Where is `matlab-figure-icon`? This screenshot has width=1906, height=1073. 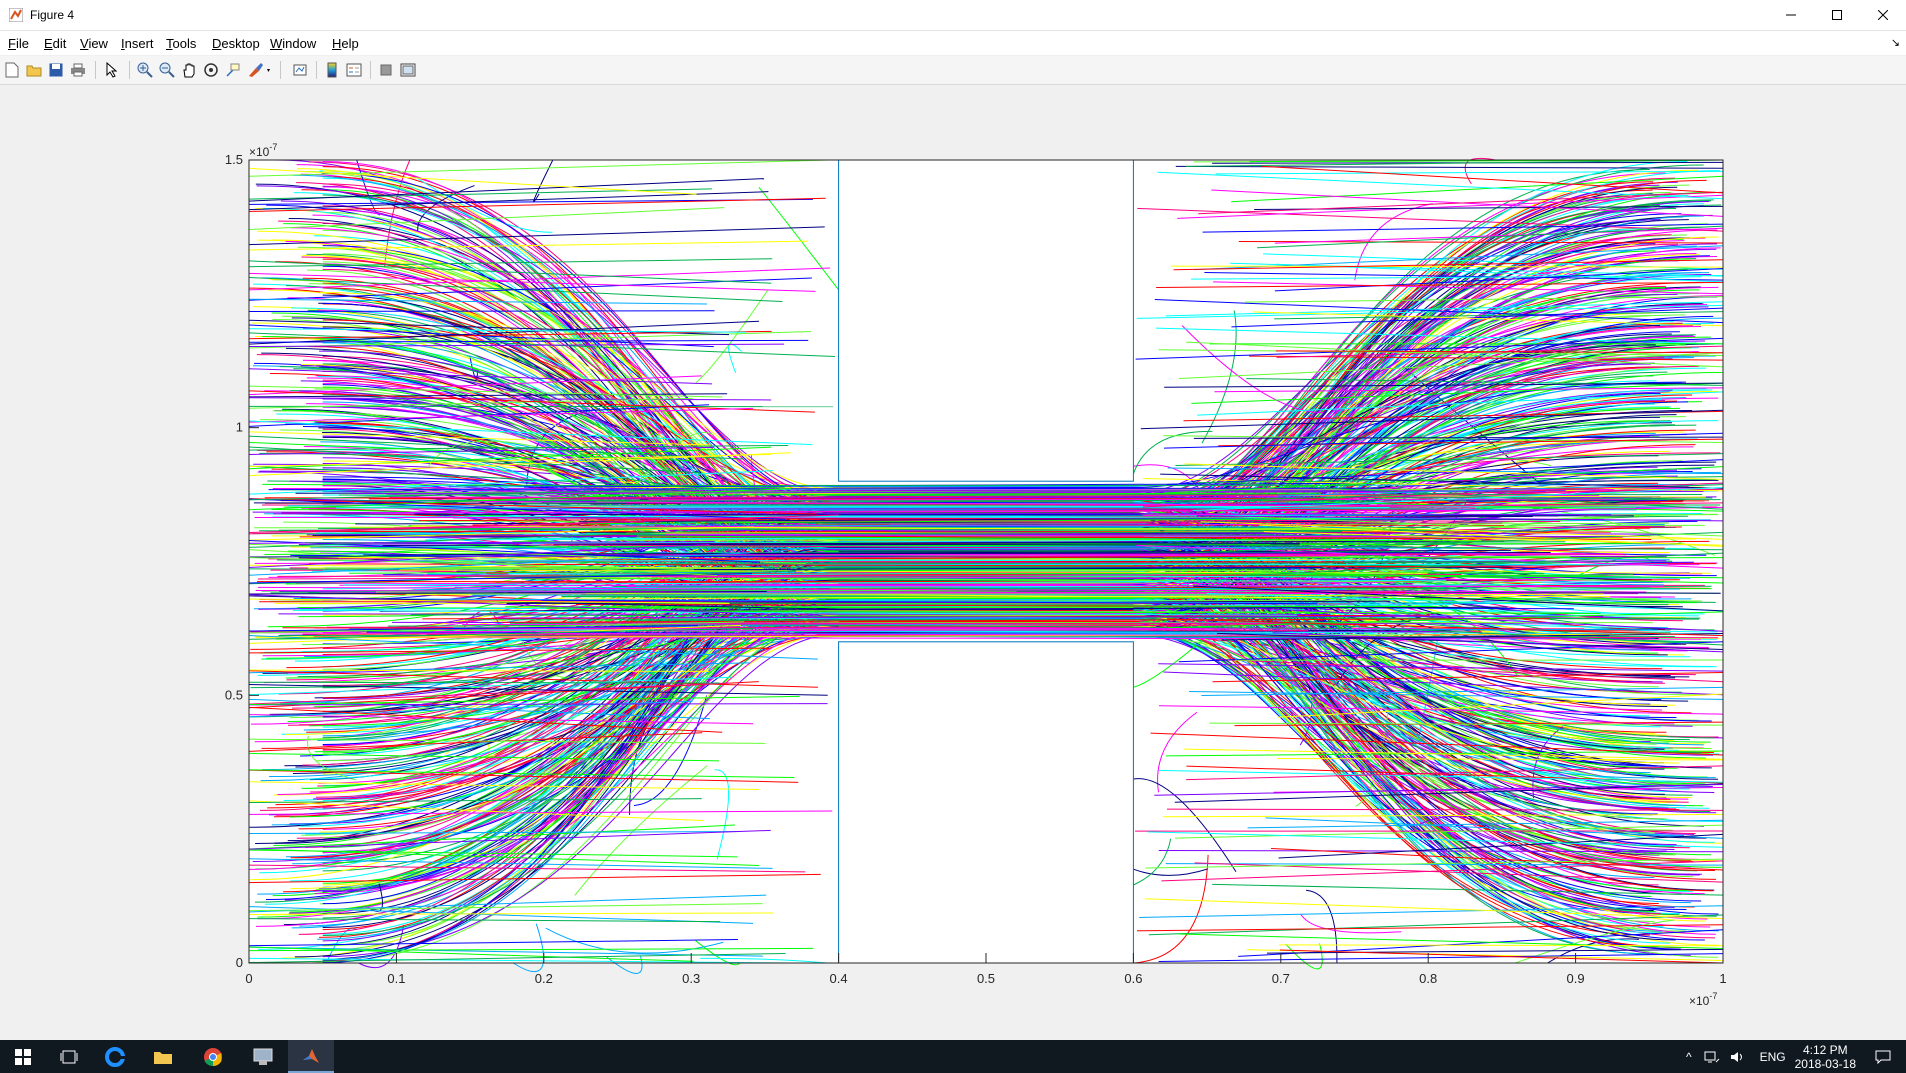
matlab-figure-icon is located at coordinates (16, 15).